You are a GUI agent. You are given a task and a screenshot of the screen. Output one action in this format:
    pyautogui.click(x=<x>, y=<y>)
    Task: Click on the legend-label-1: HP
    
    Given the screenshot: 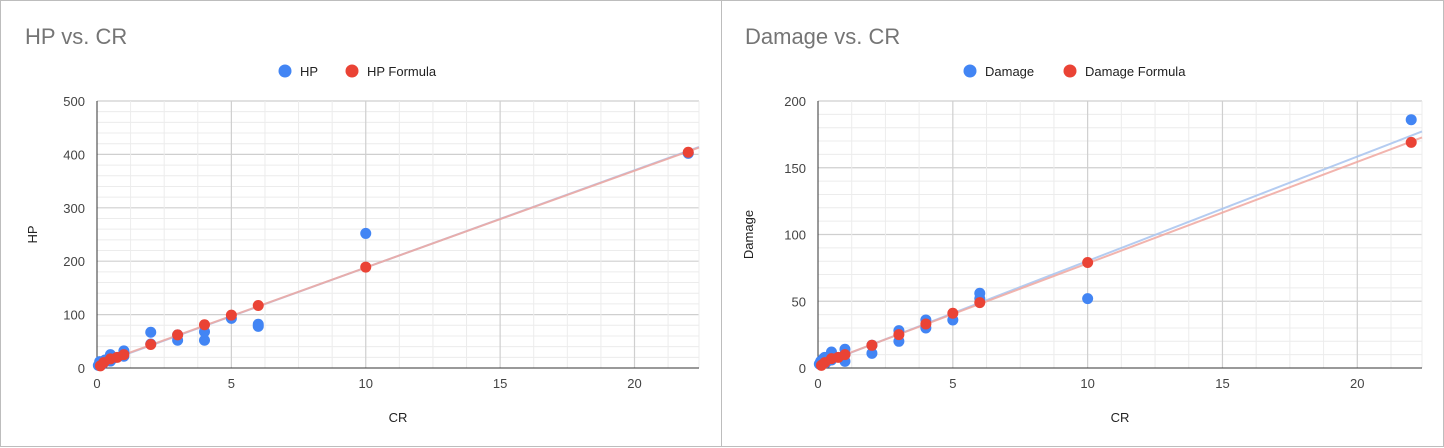 What is the action you would take?
    pyautogui.click(x=309, y=71)
    